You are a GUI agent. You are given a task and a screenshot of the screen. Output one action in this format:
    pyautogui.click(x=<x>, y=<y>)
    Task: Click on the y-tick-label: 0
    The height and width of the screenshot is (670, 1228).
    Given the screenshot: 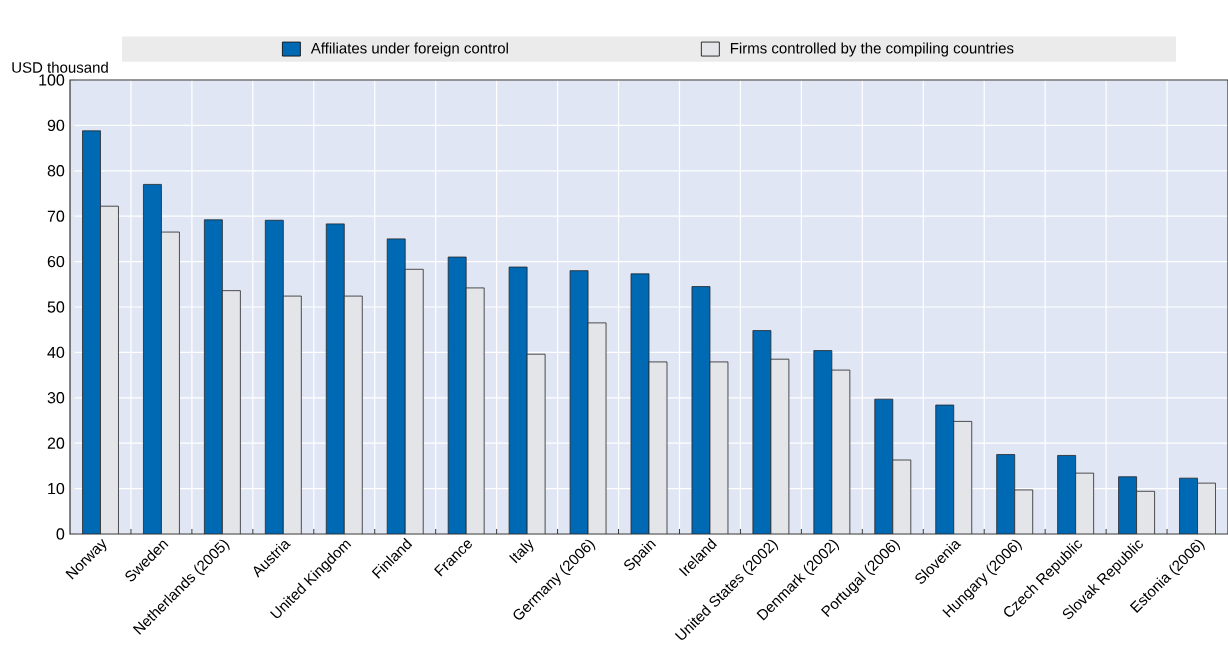 What is the action you would take?
    pyautogui.click(x=60, y=534)
    